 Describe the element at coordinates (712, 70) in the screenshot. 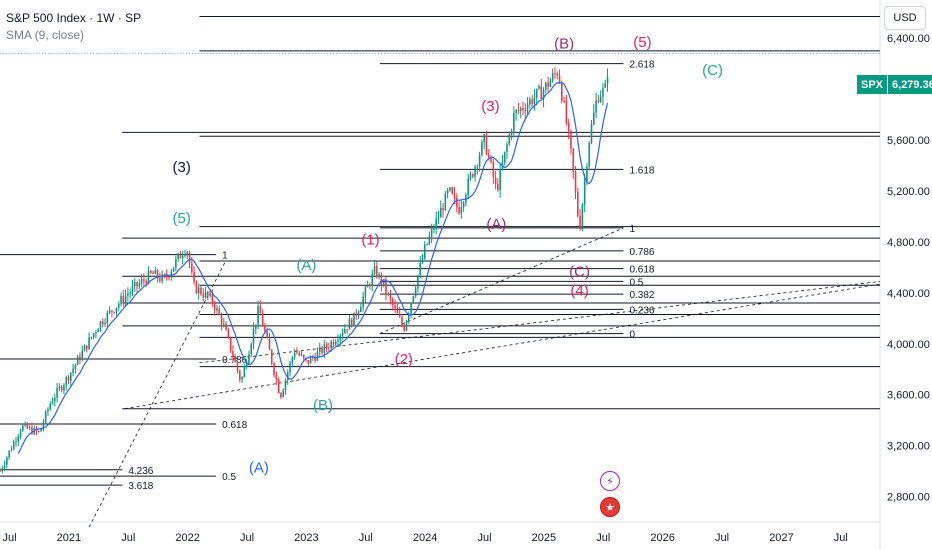

I see `wave-label: (C)` at that location.